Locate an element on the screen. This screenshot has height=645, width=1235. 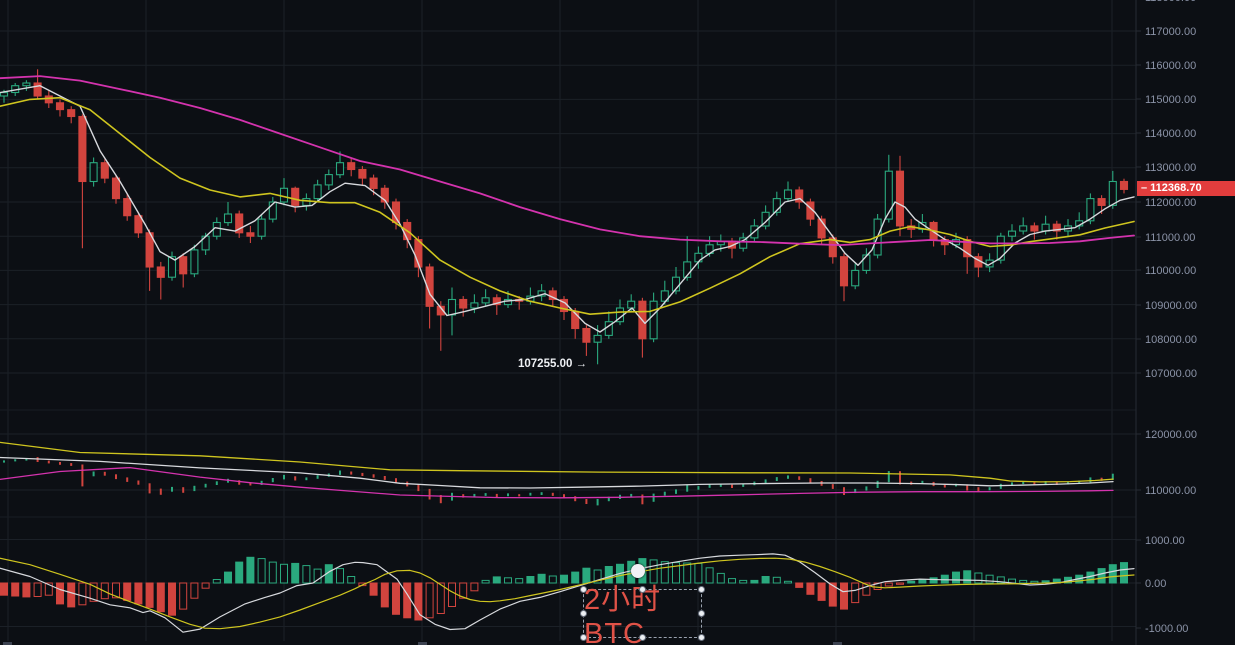
resize-handle-bottom-center is located at coordinates (642, 637).